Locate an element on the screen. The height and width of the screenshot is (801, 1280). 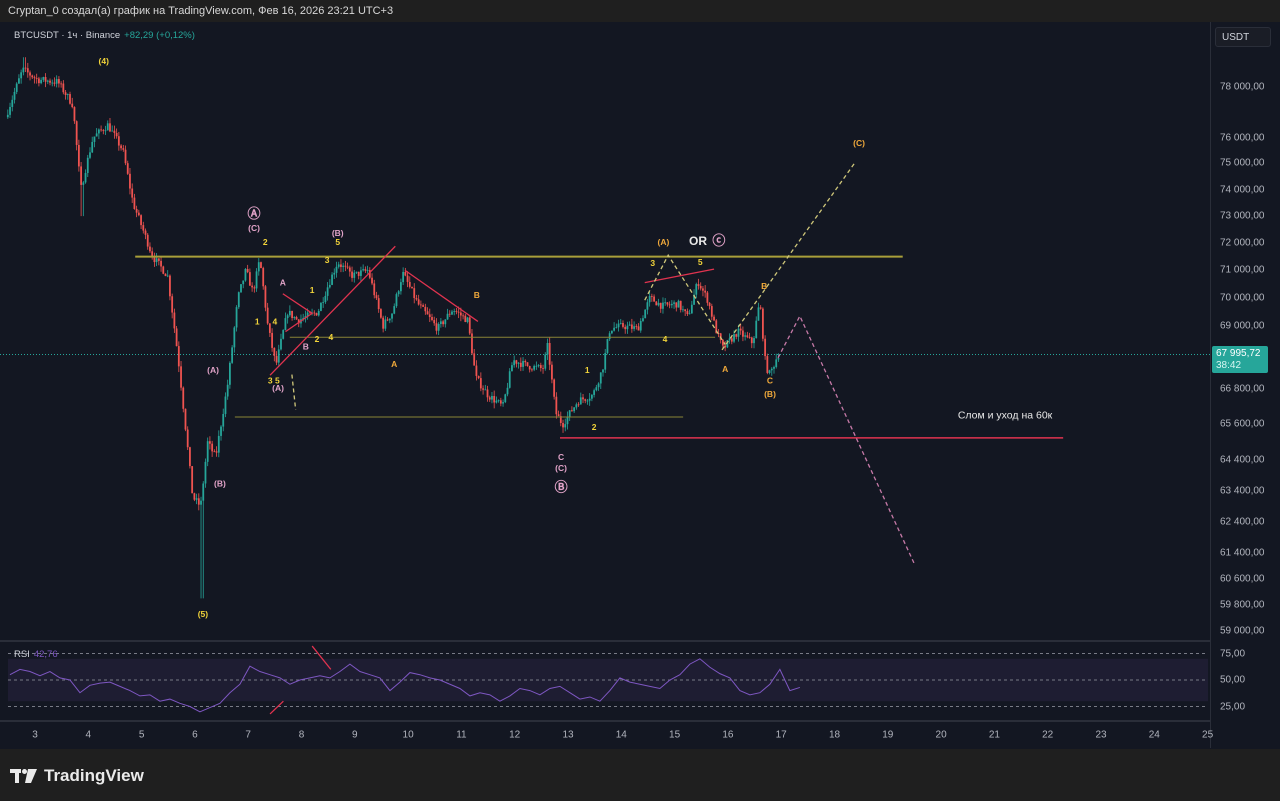
rsi-trendline is located at coordinates (321, 657).